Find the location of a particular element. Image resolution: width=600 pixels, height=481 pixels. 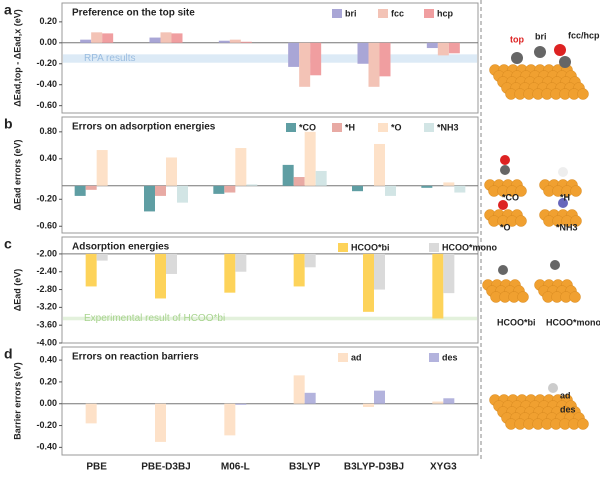

panel-title: Preference on the top site is located at coordinates (133, 13).